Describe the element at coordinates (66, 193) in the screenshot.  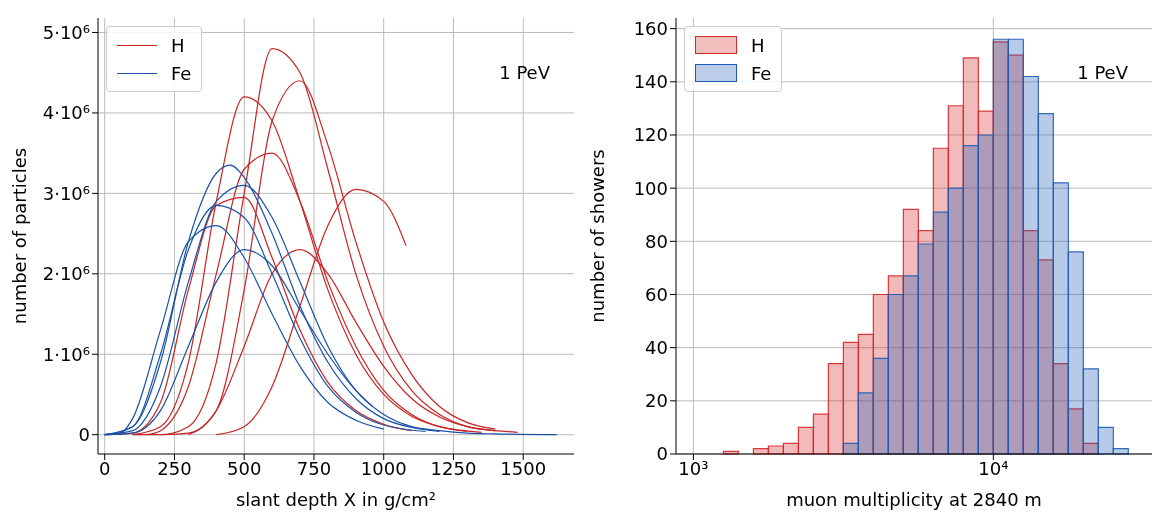
I see `y-tick-label: 3·10⁶` at that location.